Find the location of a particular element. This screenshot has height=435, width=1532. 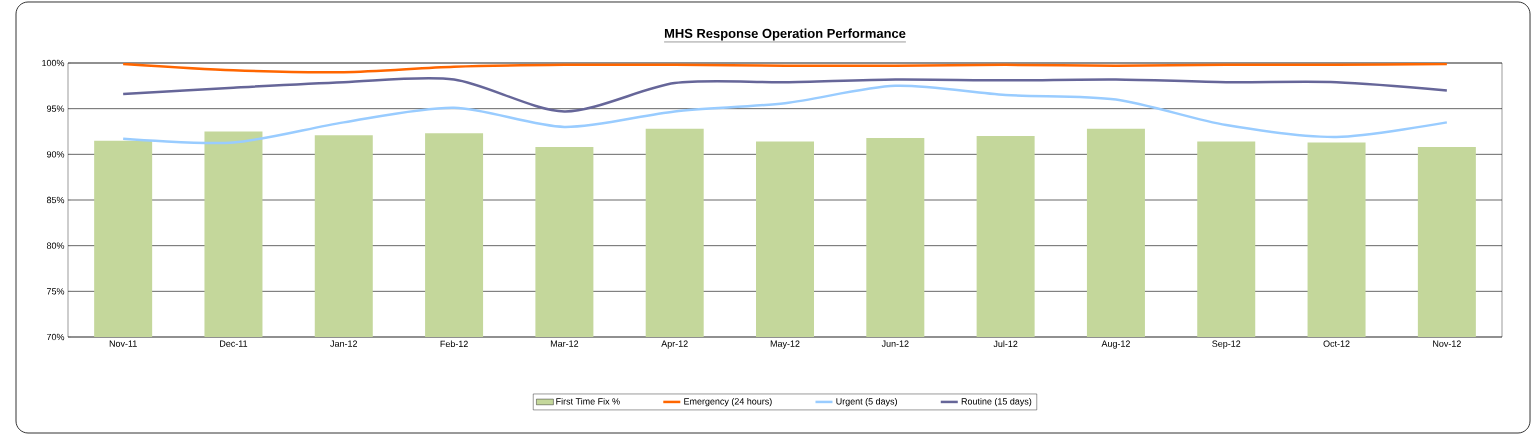

x-tick-label: Jan-12 is located at coordinates (344, 343).